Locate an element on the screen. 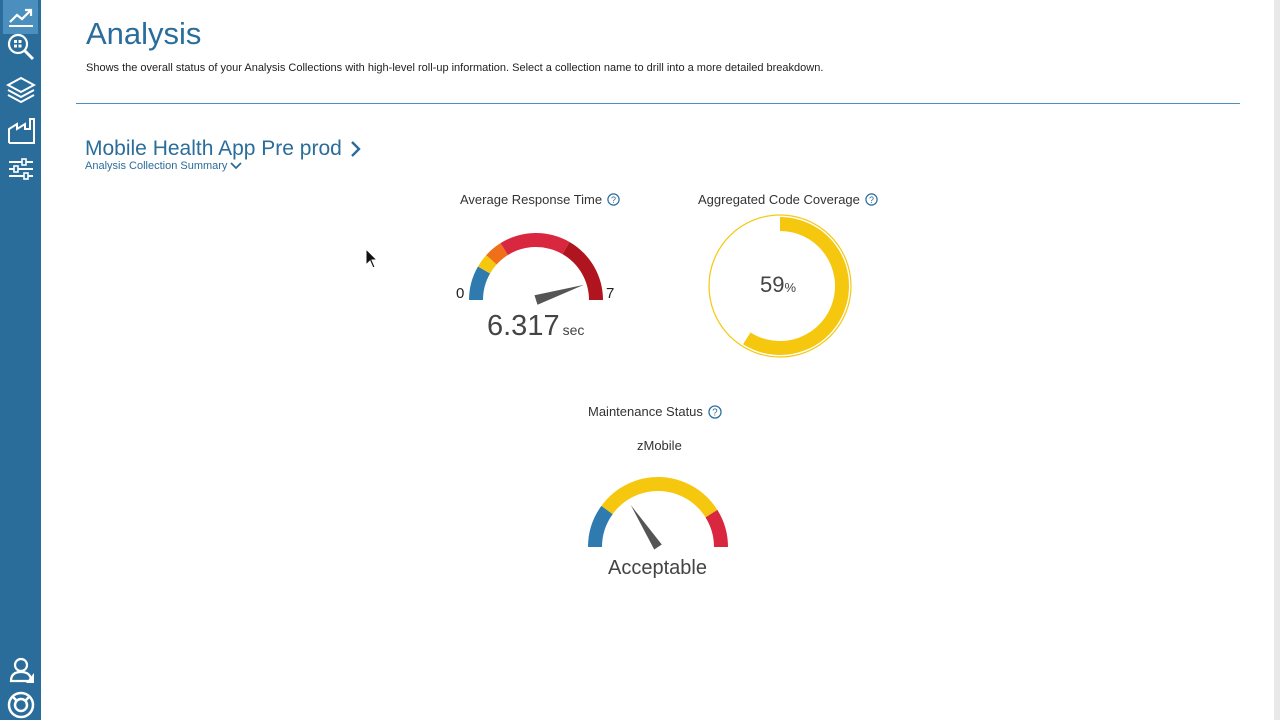  gauge-segment-warn is located at coordinates (487, 264).